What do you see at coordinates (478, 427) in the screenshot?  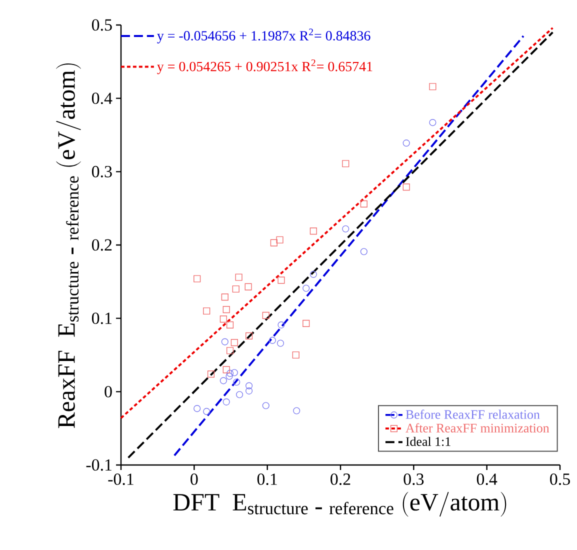 I see `legend-label: After ReaxFF minimization` at bounding box center [478, 427].